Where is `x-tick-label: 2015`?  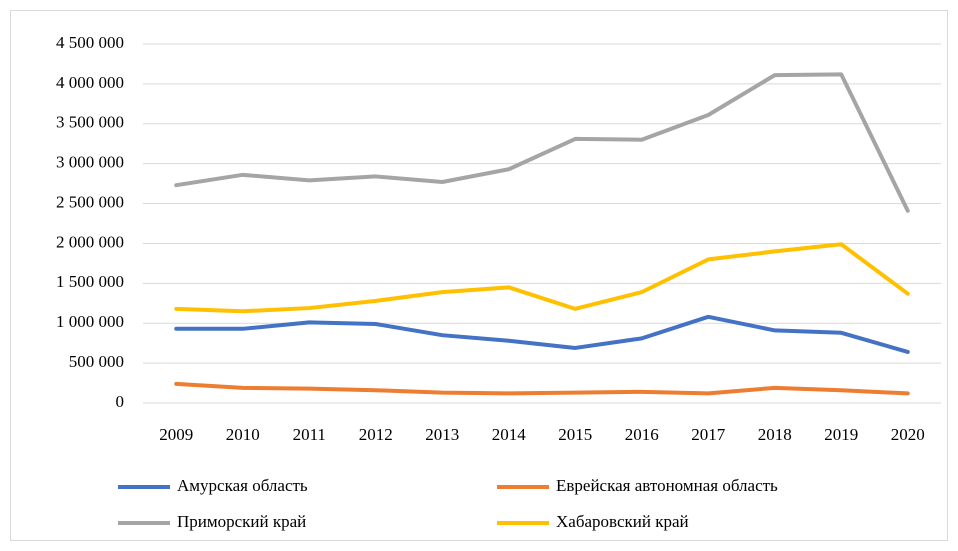
x-tick-label: 2015 is located at coordinates (575, 434).